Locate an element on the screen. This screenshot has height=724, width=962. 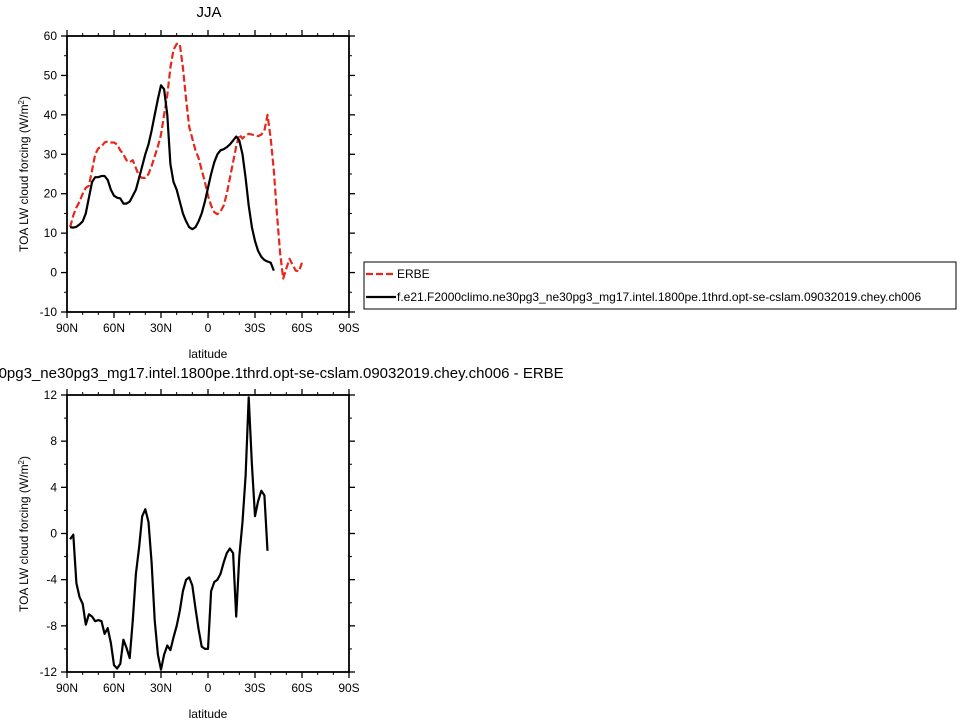
y-tick-label: 30 is located at coordinates (51, 154).